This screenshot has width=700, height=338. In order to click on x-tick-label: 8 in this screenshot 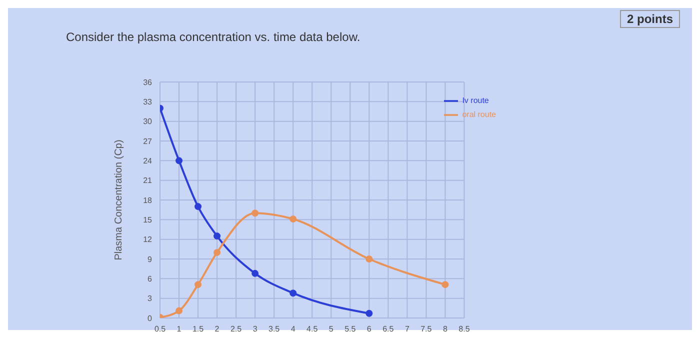, I will do `click(445, 329)`.